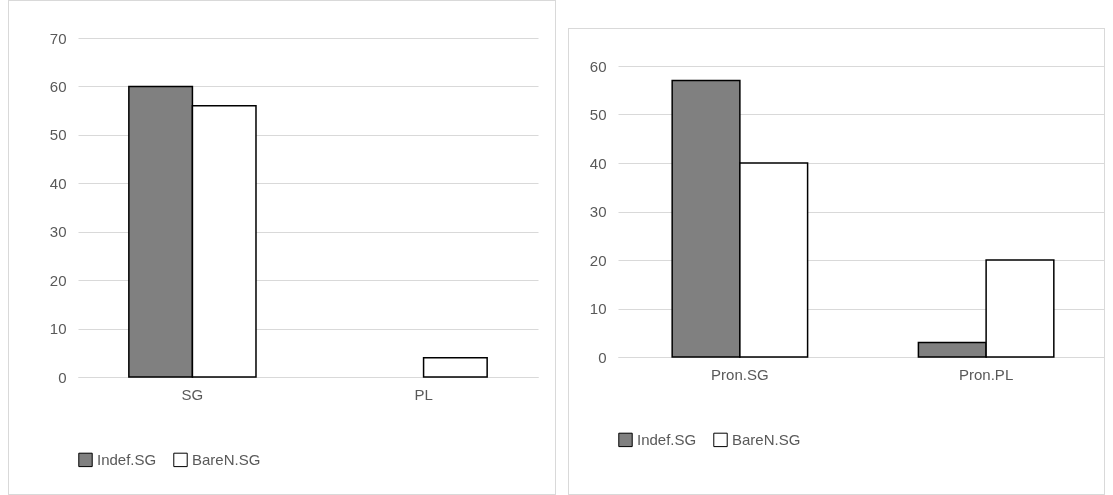 The width and height of the screenshot is (1113, 495). Describe the element at coordinates (423, 394) in the screenshot. I see `x-tick-label: PL` at that location.